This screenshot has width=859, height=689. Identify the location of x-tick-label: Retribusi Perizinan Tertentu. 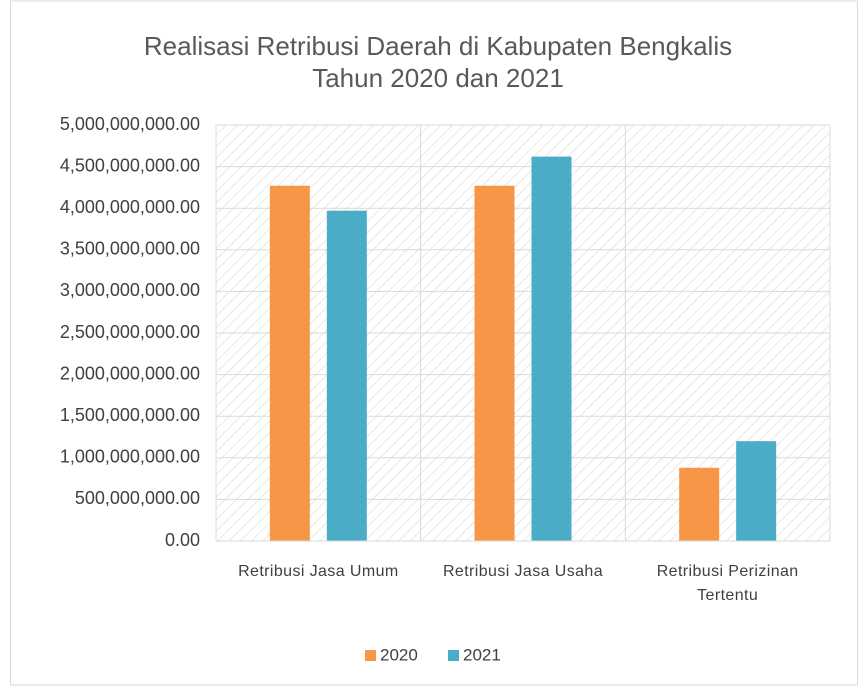
(727, 583).